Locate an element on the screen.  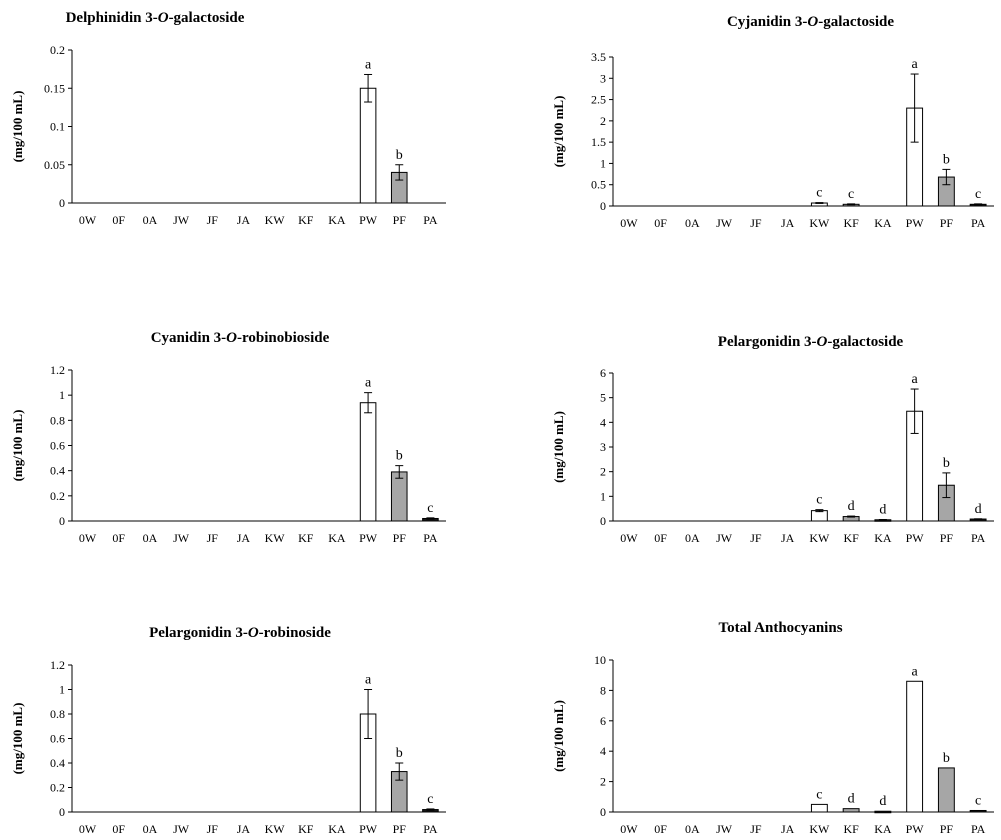
y-tick-label: 3 is located at coordinates (603, 447).